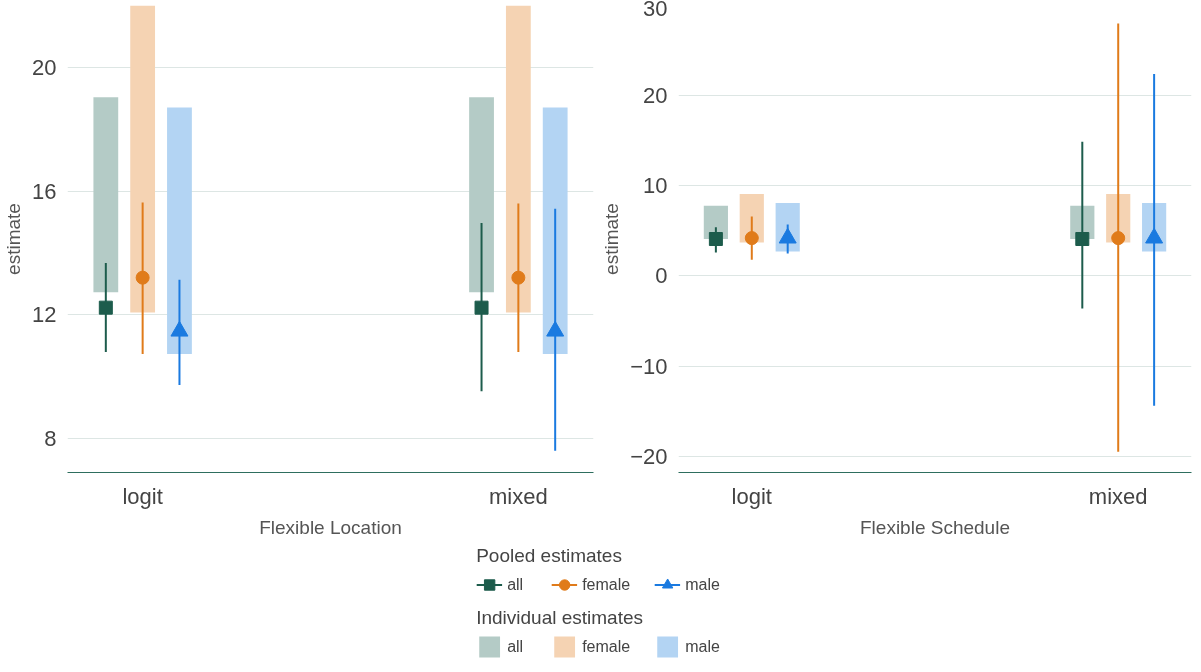 Image resolution: width=1201 pixels, height=672 pixels. I want to click on y-tick-label: 10, so click(655, 186).